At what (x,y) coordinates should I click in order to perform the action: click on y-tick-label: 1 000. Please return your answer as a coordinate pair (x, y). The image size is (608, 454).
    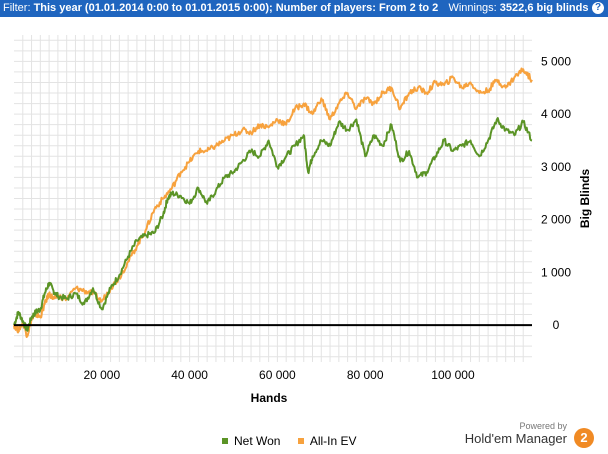
    Looking at the image, I should click on (556, 272).